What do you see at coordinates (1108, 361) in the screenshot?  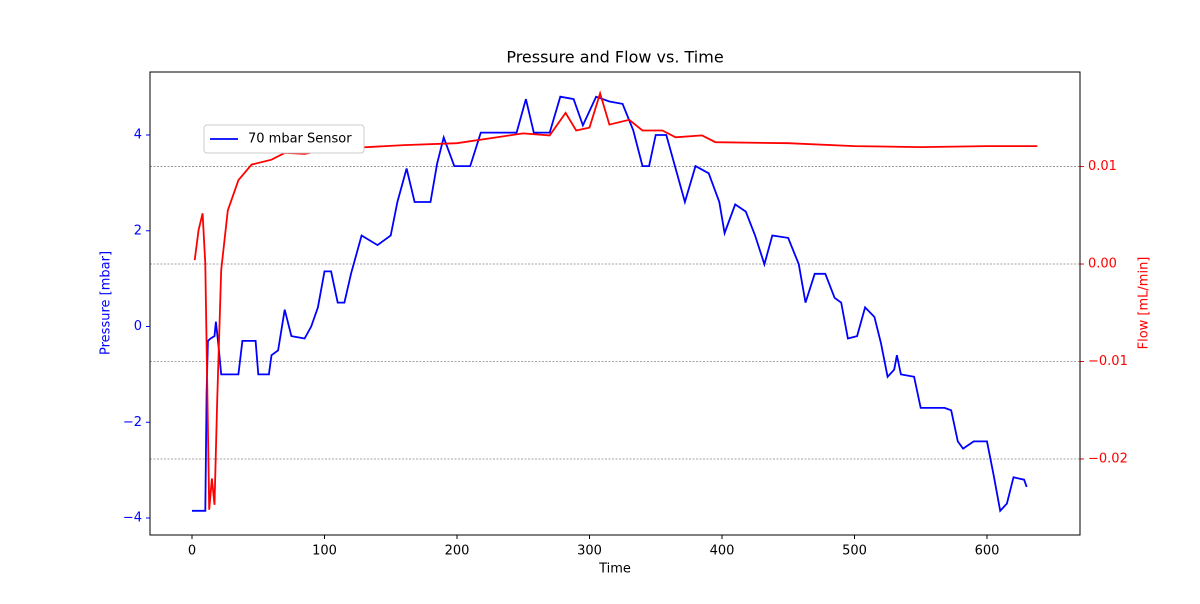 I see `y2-tick-label: −0.01` at bounding box center [1108, 361].